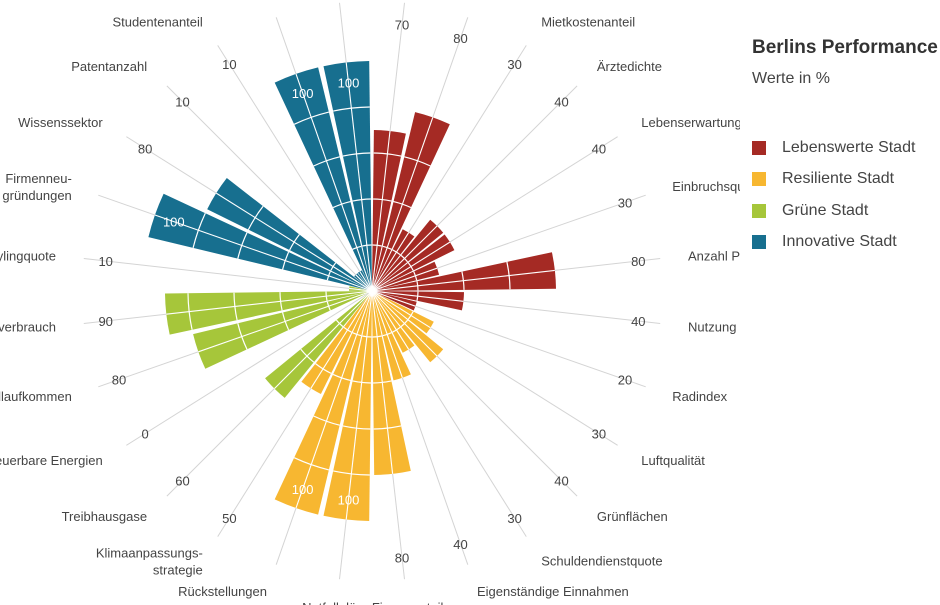 This screenshot has width=940, height=605. Describe the element at coordinates (105, 516) in the screenshot. I see `category-label: Treibhausgase` at that location.